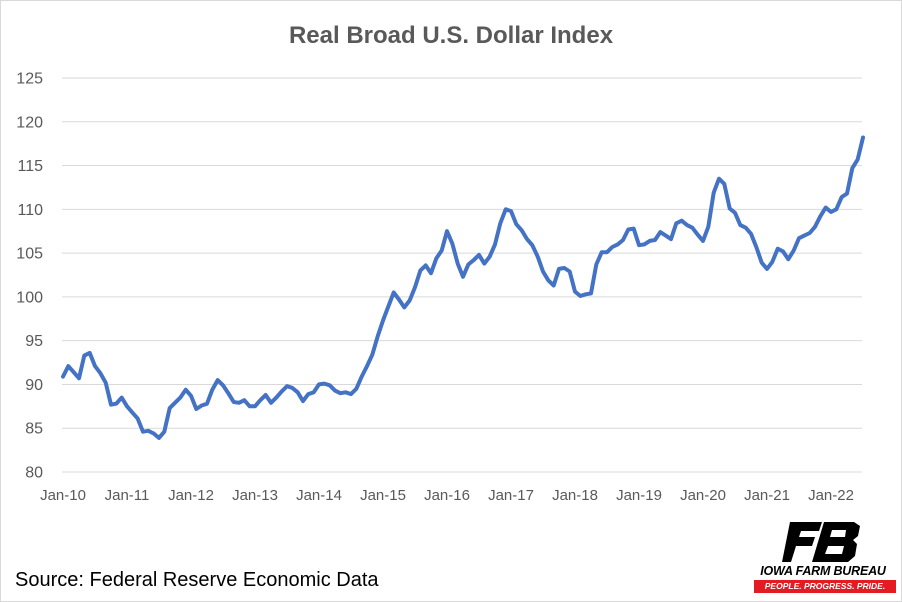 The height and width of the screenshot is (602, 902). Describe the element at coordinates (29, 122) in the screenshot. I see `y-tick-label: 120` at that location.